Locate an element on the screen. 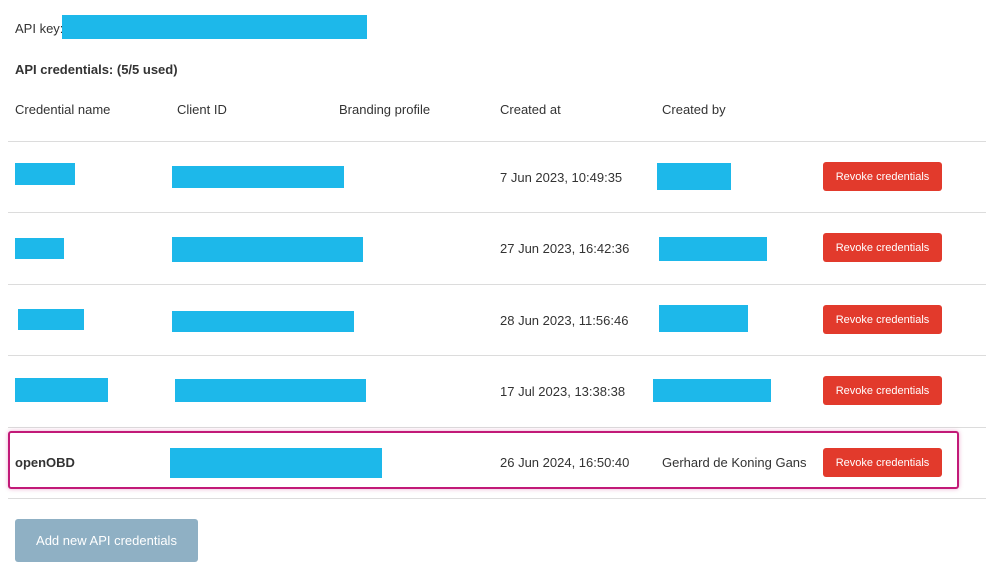 This screenshot has width=994, height=571. column-header-branding-profile: Branding profile is located at coordinates (385, 109).